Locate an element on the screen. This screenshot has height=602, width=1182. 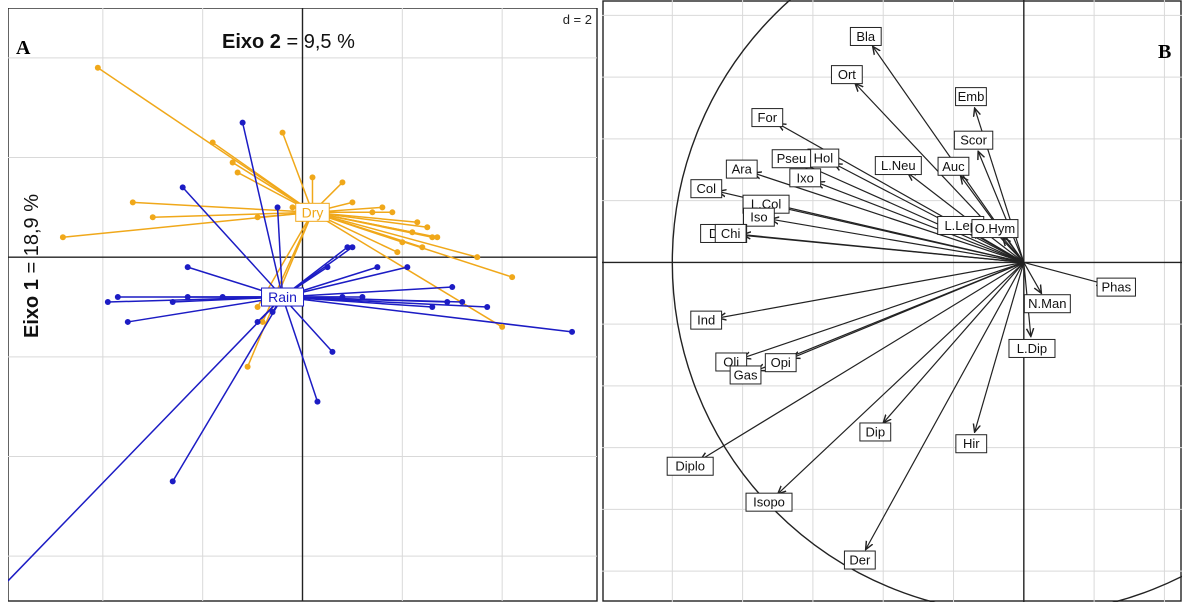
arrow-for is located at coordinates (901, 193).